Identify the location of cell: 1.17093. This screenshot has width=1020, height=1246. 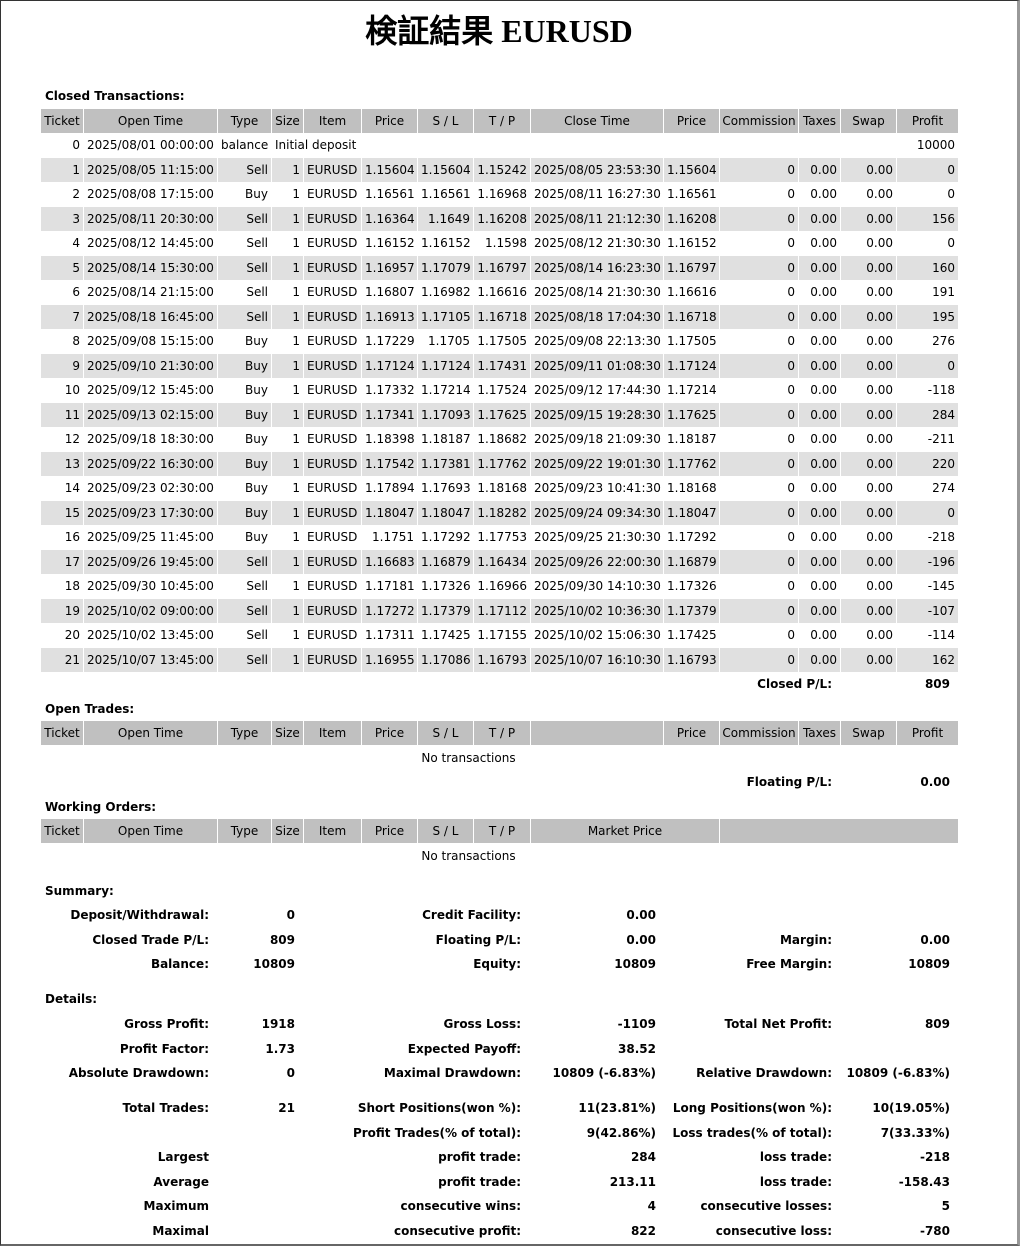
(445, 415).